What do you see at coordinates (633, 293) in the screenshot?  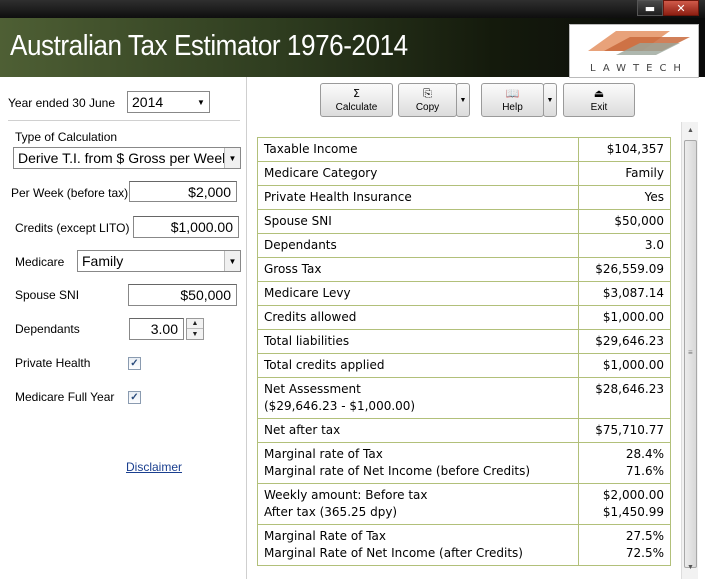 I see `result-value: $3,087.14` at bounding box center [633, 293].